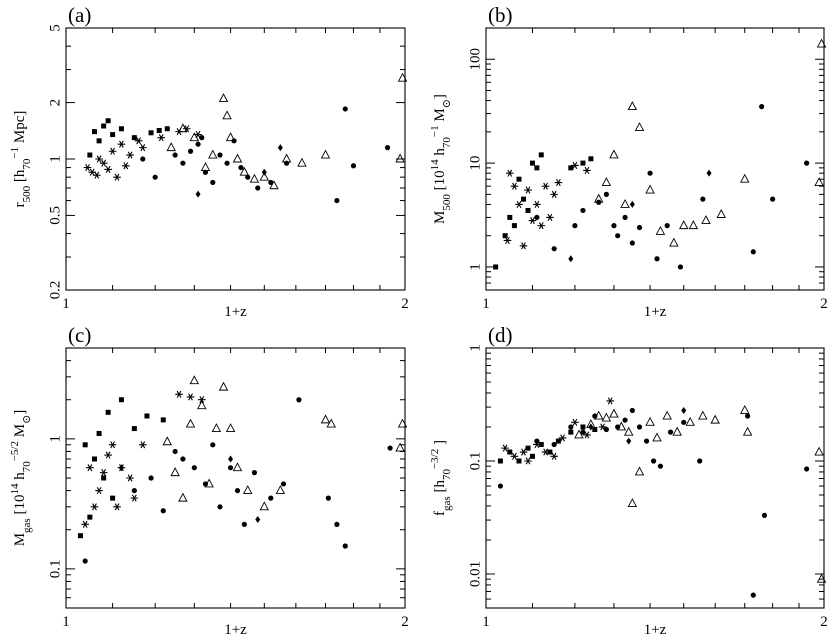 The image size is (834, 635). Describe the element at coordinates (447, 202) in the screenshot. I see `y-label-part: 500` at that location.